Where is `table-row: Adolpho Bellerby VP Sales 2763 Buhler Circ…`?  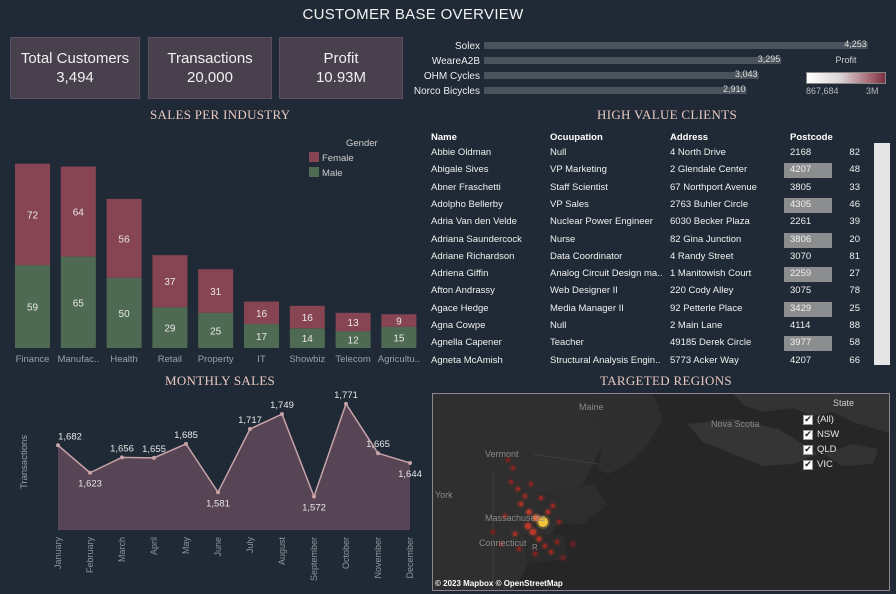
table-row: Adolpho Bellerby VP Sales 2763 Buhler Circ… is located at coordinates (652, 205).